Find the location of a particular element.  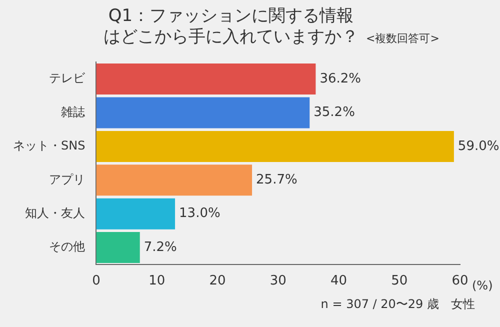

x-tick-label: 50 is located at coordinates (399, 281).